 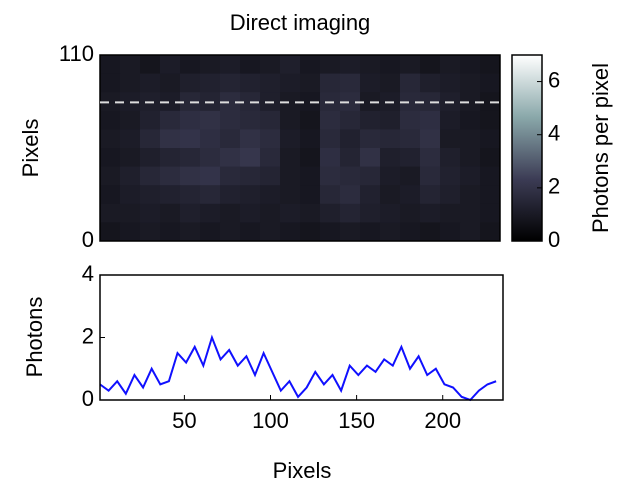 I want to click on colorbar-label: Photons per pixel, so click(x=600, y=148).